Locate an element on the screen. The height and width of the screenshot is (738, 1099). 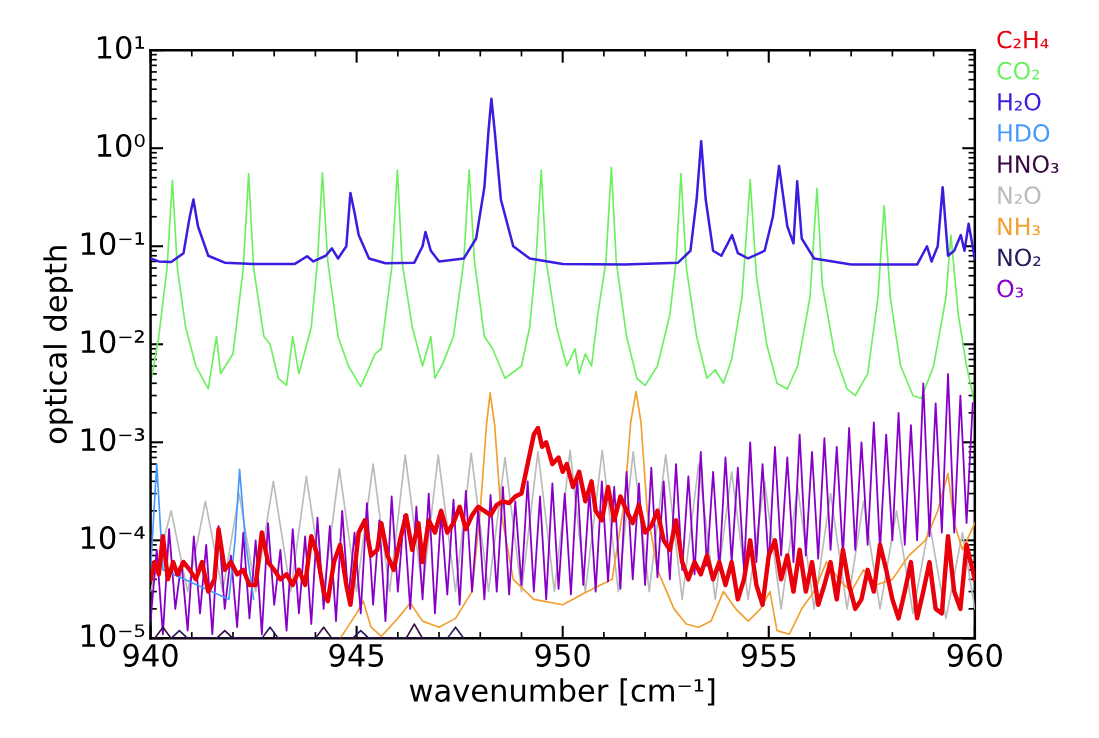
text: NH₃ is located at coordinates (1019, 226).